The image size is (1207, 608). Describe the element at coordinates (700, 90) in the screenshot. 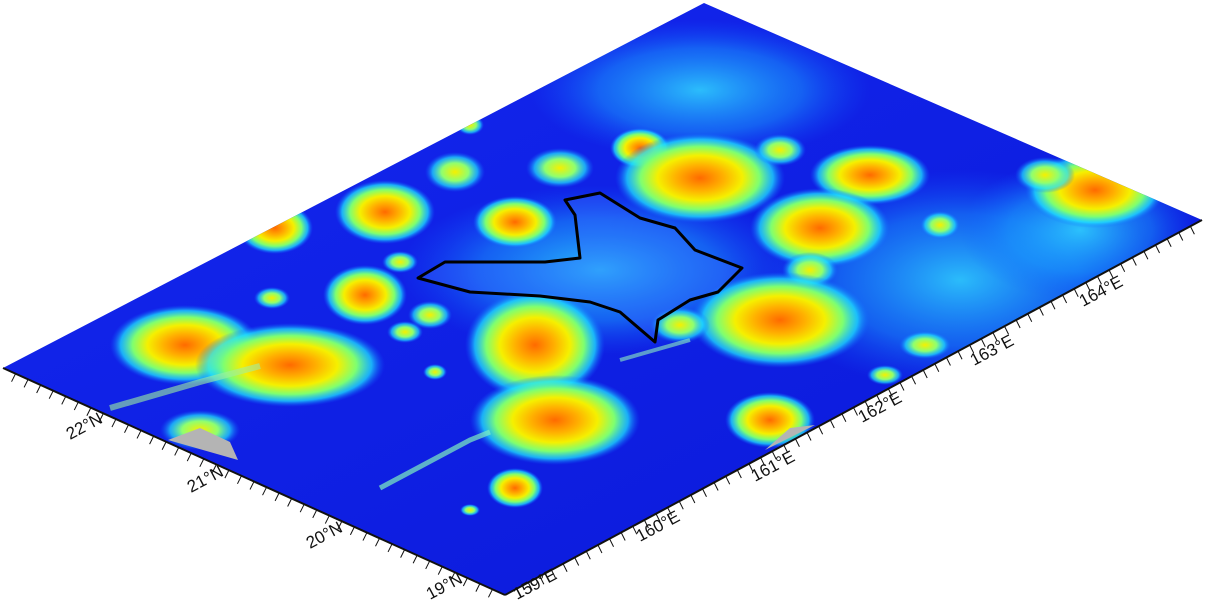

I see `shelf-area` at that location.